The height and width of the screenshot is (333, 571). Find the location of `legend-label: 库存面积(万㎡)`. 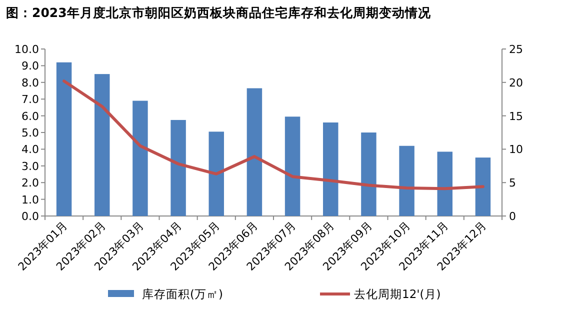

legend-label: 库存面积(万㎡) is located at coordinates (182, 294).